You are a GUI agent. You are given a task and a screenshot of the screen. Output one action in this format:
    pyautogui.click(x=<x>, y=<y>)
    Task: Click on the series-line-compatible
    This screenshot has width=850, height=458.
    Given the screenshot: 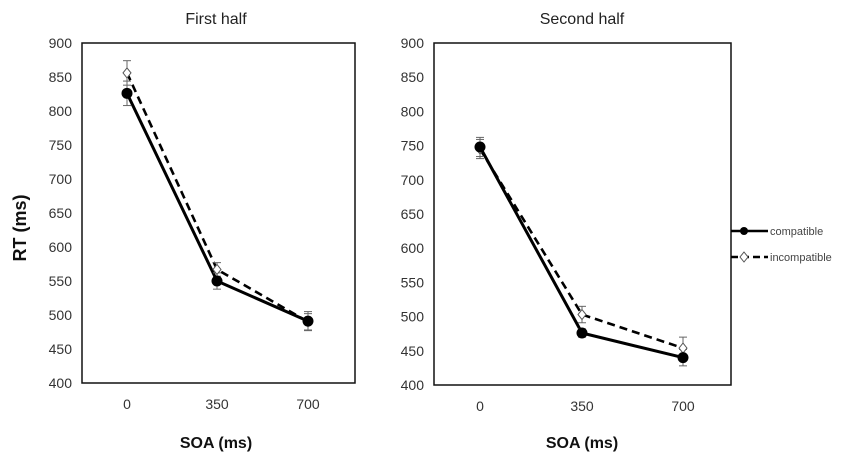 What is the action you would take?
    pyautogui.click(x=581, y=253)
    